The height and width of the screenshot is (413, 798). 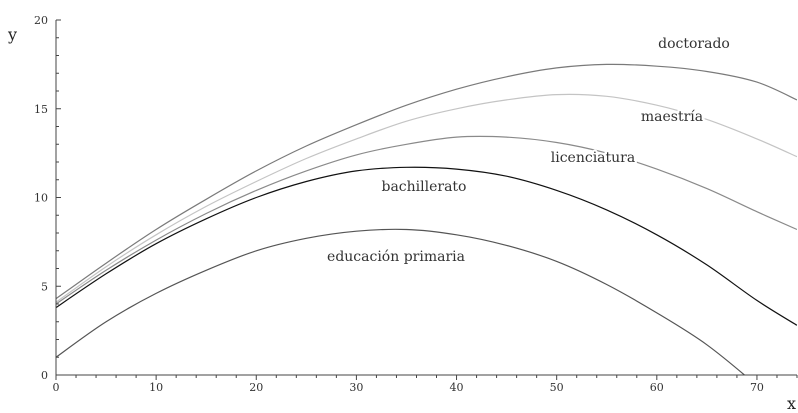 I want to click on x-tick-label: 40, so click(x=457, y=387).